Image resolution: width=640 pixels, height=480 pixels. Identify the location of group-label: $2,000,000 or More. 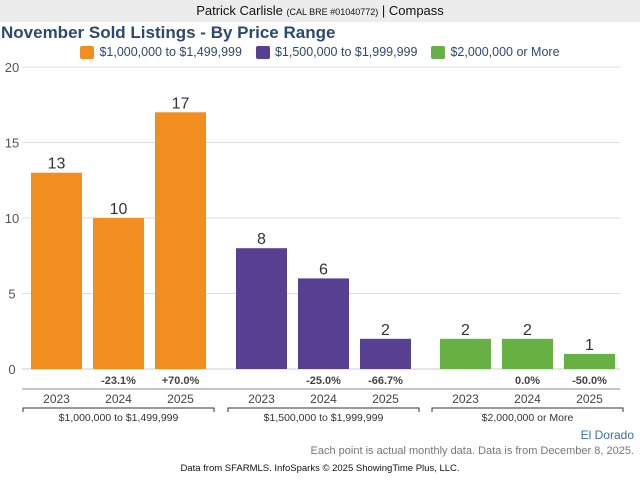
(528, 418).